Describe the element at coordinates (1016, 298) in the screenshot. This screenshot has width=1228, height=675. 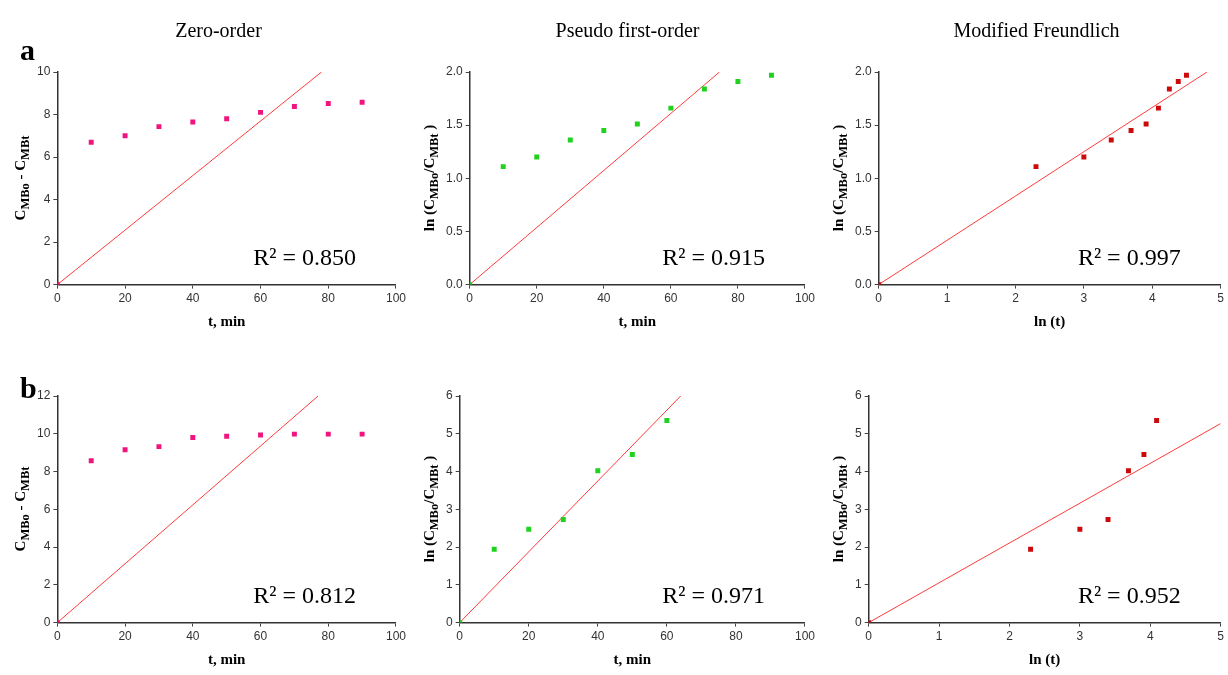
I see `x-tick-label: 2` at that location.